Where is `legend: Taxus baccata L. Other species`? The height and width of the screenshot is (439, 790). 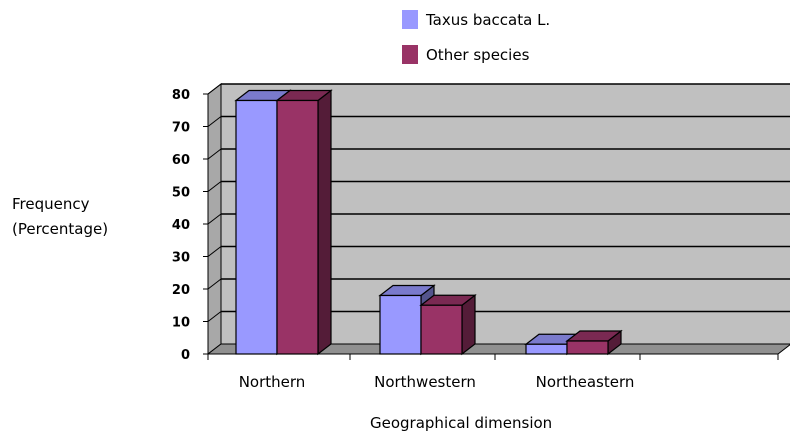 legend: Taxus baccata L. Other species is located at coordinates (476, 37).